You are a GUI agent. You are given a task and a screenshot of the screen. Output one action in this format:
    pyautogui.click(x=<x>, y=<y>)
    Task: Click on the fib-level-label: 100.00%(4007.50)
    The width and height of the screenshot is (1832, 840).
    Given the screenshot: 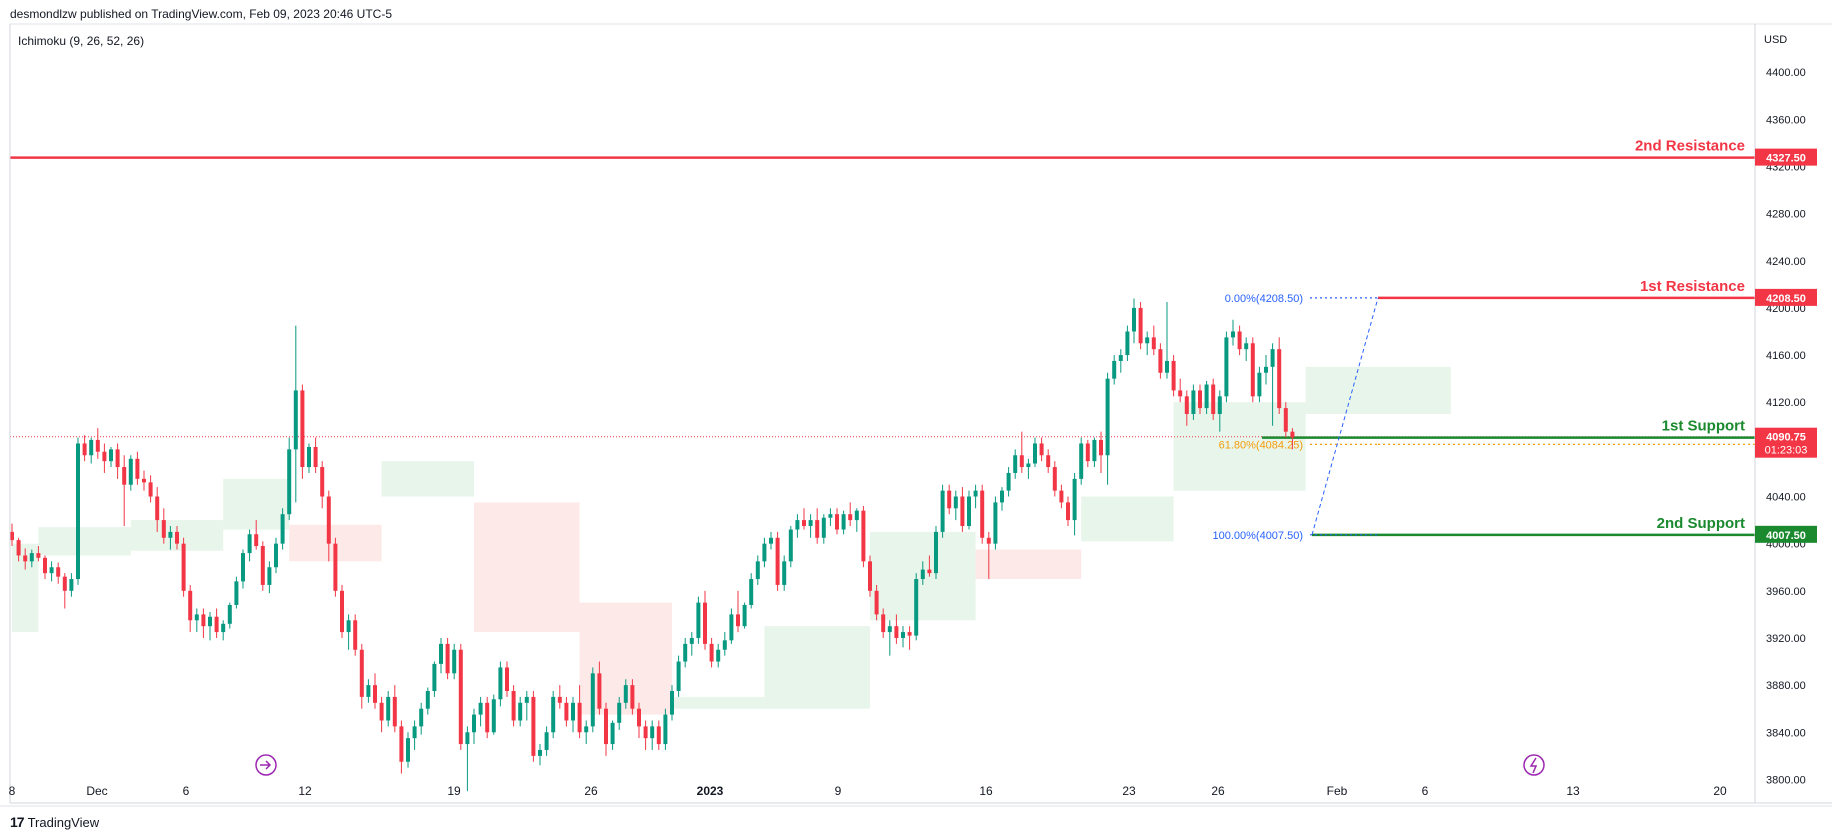 What is the action you would take?
    pyautogui.click(x=1257, y=536)
    